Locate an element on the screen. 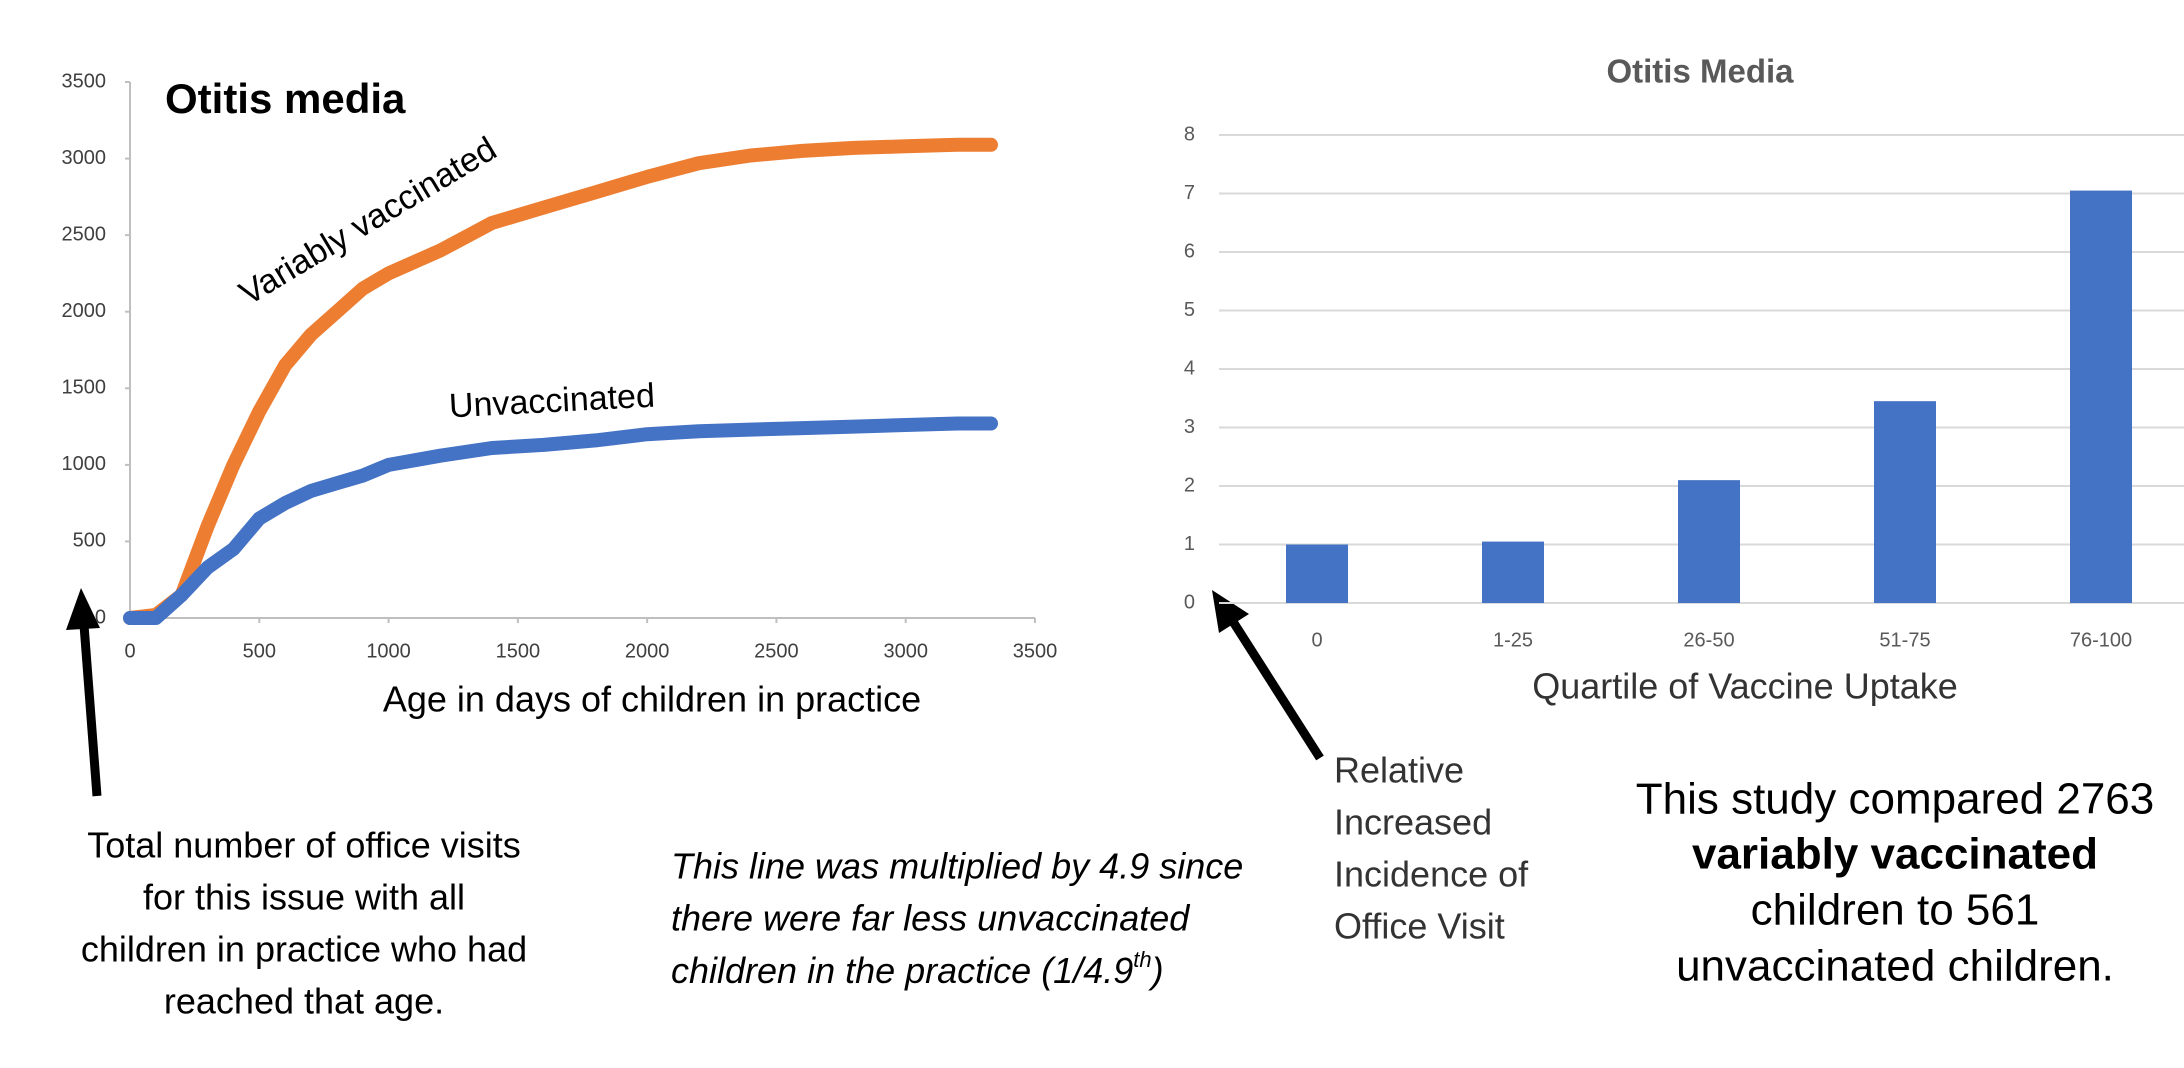 This screenshot has width=2184, height=1068. x-tick-label: 26-50 is located at coordinates (1708, 640).